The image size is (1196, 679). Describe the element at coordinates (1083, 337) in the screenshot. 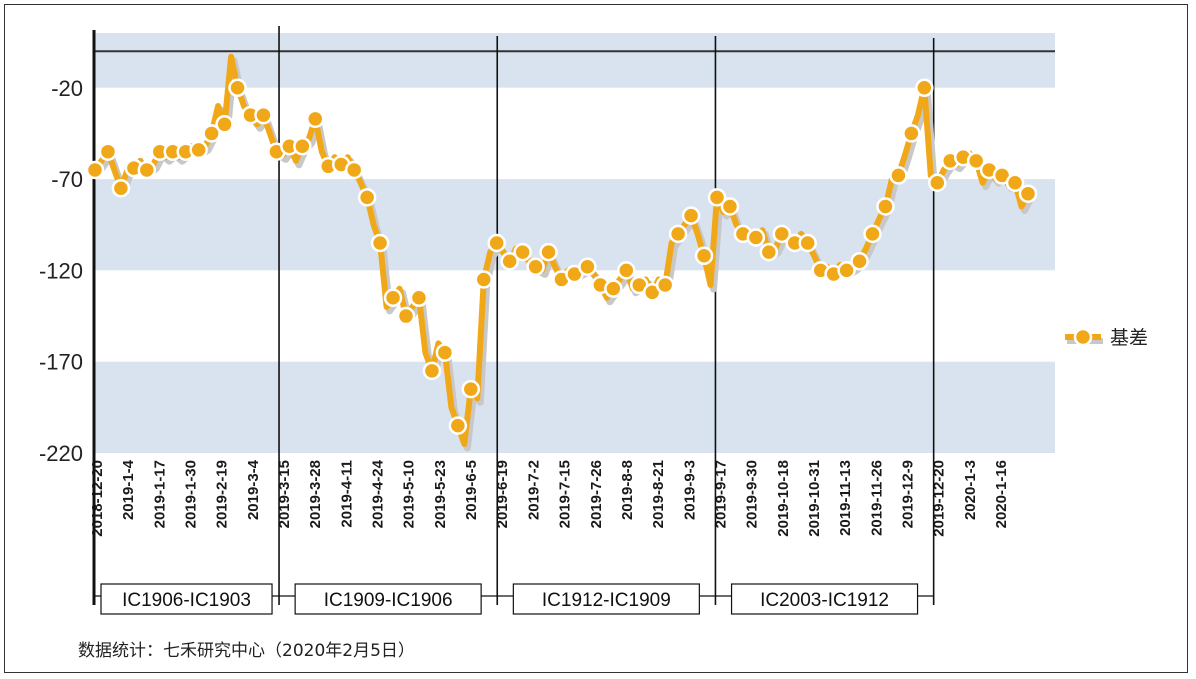

I see `legend-marker` at that location.